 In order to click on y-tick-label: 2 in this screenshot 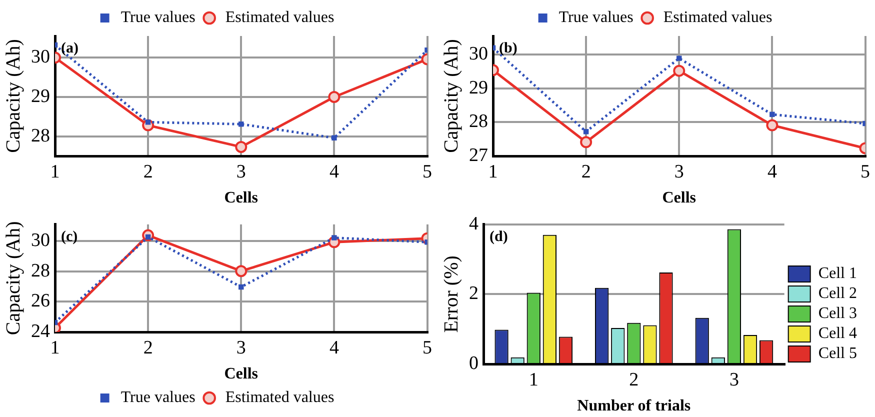, I will do `click(473, 293)`.